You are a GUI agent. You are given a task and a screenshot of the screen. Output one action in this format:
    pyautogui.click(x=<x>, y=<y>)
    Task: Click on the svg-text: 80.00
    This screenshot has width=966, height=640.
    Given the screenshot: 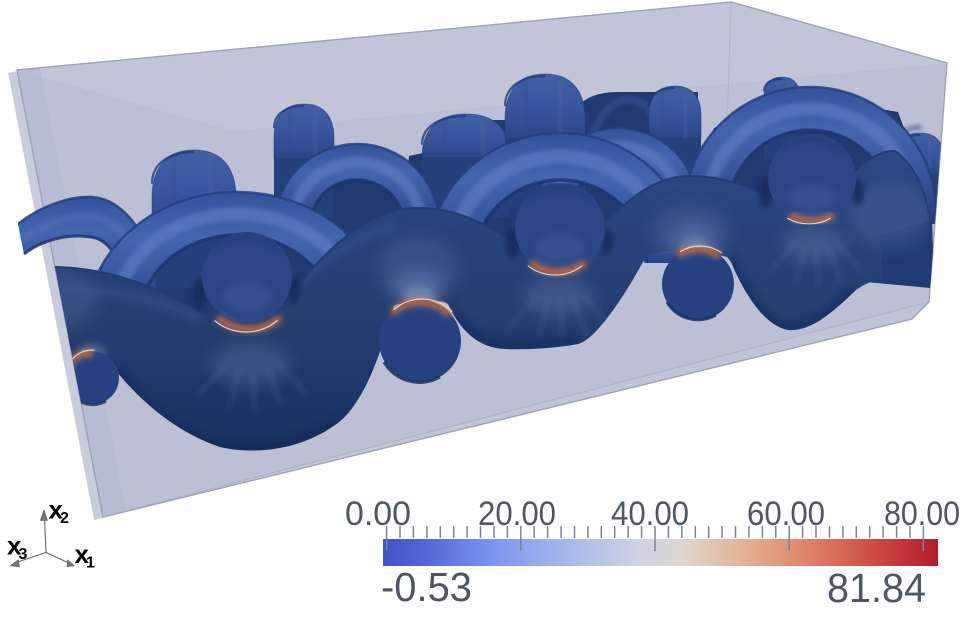 What is the action you would take?
    pyautogui.click(x=922, y=514)
    